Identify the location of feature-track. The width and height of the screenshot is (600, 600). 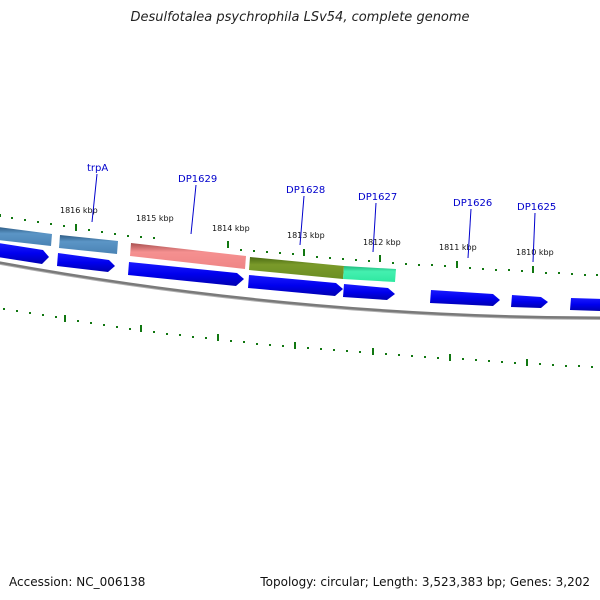
(198, 254).